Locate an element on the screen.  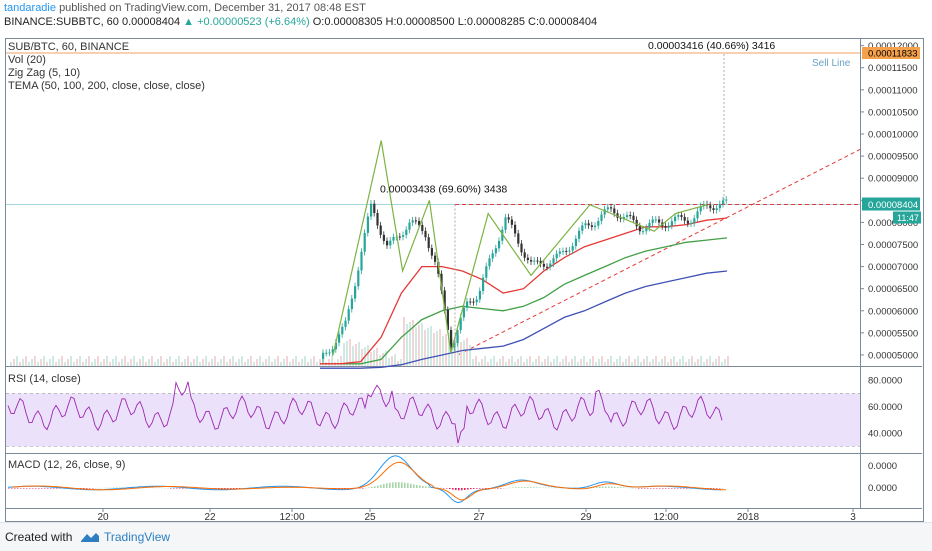
author-name: tandaradie is located at coordinates (30, 8).